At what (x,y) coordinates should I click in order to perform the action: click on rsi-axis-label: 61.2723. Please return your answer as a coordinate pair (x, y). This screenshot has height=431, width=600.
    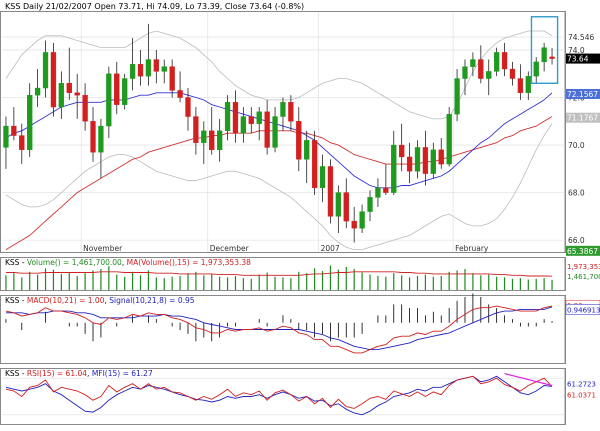
    Looking at the image, I should click on (581, 385).